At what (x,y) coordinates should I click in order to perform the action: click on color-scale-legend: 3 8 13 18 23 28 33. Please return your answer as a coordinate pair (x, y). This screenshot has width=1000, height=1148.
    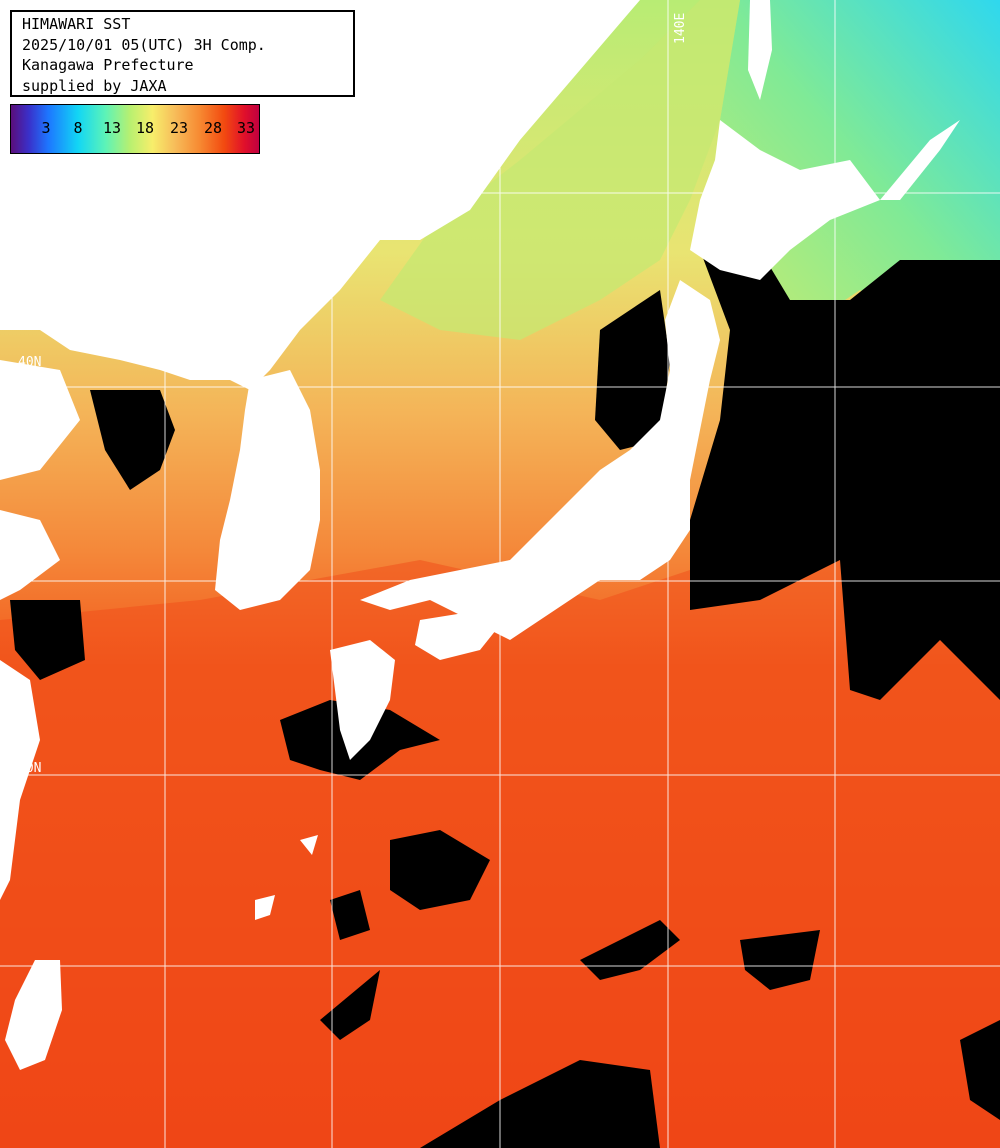
    Looking at the image, I should click on (135, 129).